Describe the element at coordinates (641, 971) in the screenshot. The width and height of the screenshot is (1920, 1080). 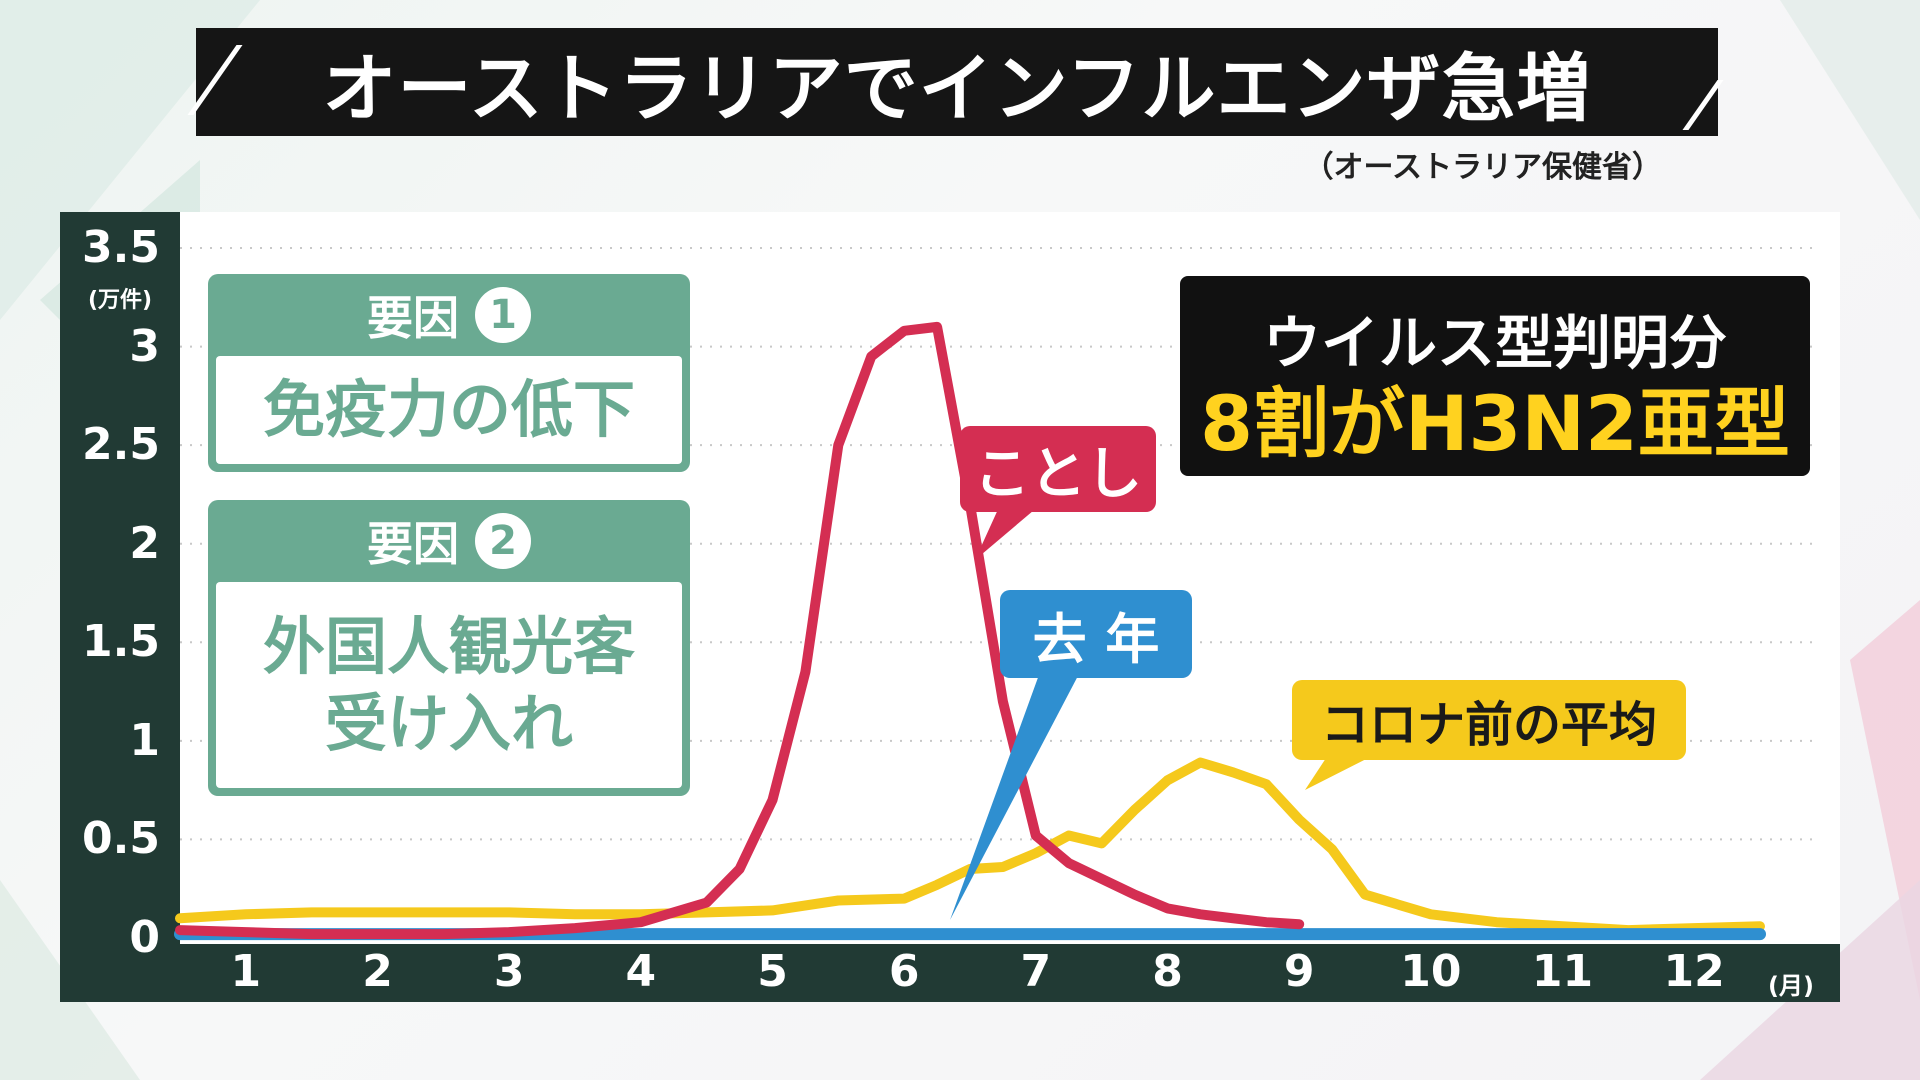
I see `x-tick-label: 4` at that location.